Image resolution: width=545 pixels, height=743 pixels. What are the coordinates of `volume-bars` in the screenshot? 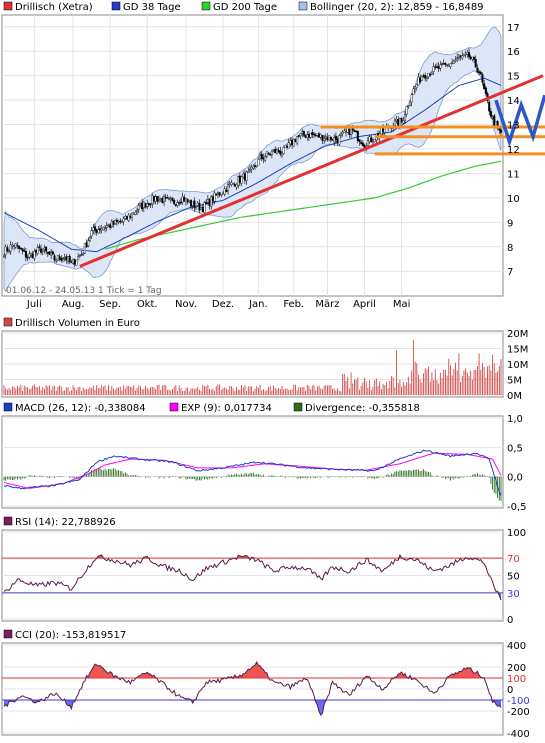 It's located at (252, 367).